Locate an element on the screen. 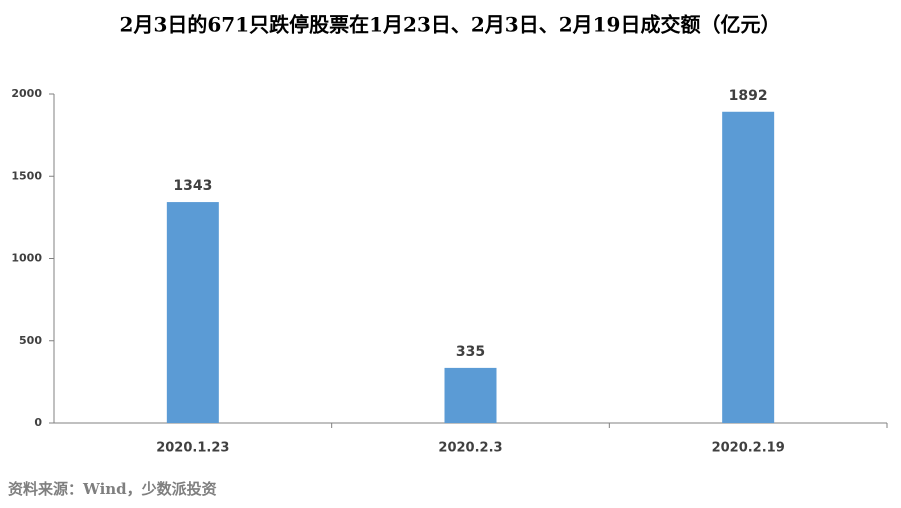  x-tick-label: 2020.1.23 is located at coordinates (192, 448).